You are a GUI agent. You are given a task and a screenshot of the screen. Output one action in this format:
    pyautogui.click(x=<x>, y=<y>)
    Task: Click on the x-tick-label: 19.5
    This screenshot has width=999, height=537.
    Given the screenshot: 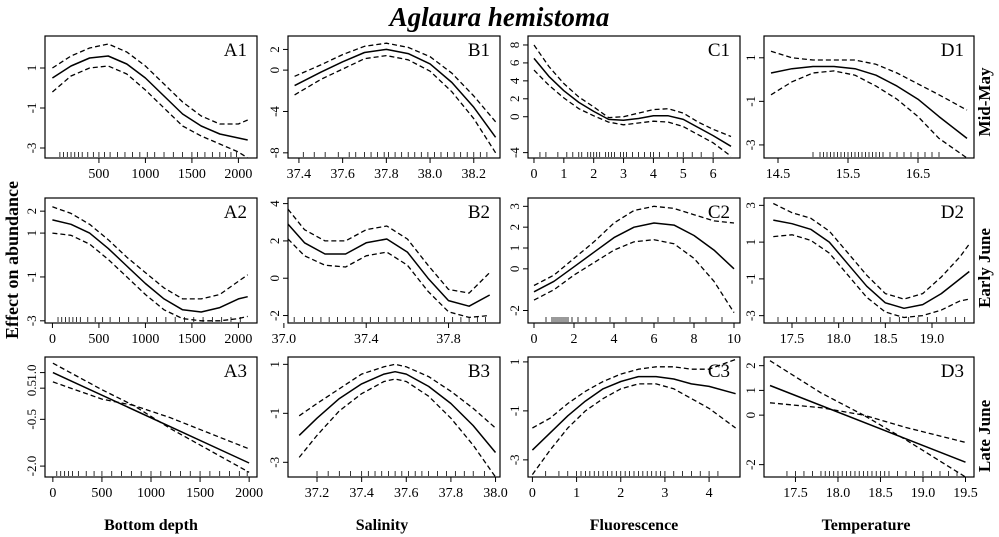 What is the action you would take?
    pyautogui.click(x=965, y=493)
    